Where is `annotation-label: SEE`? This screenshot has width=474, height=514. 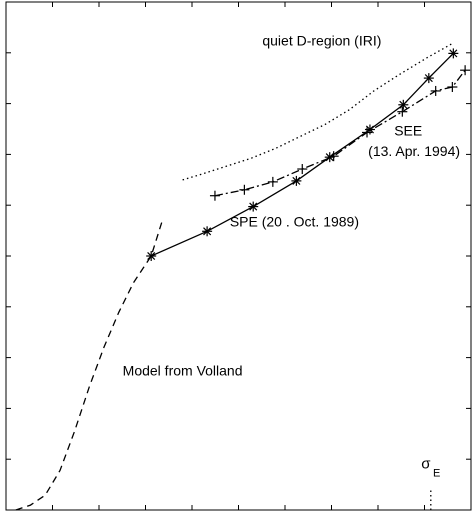
annotation-label: SEE is located at coordinates (408, 130).